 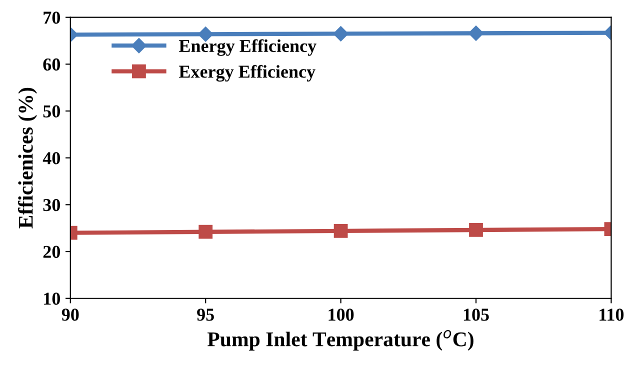 I want to click on y-tick-label: 20, so click(x=51, y=252).